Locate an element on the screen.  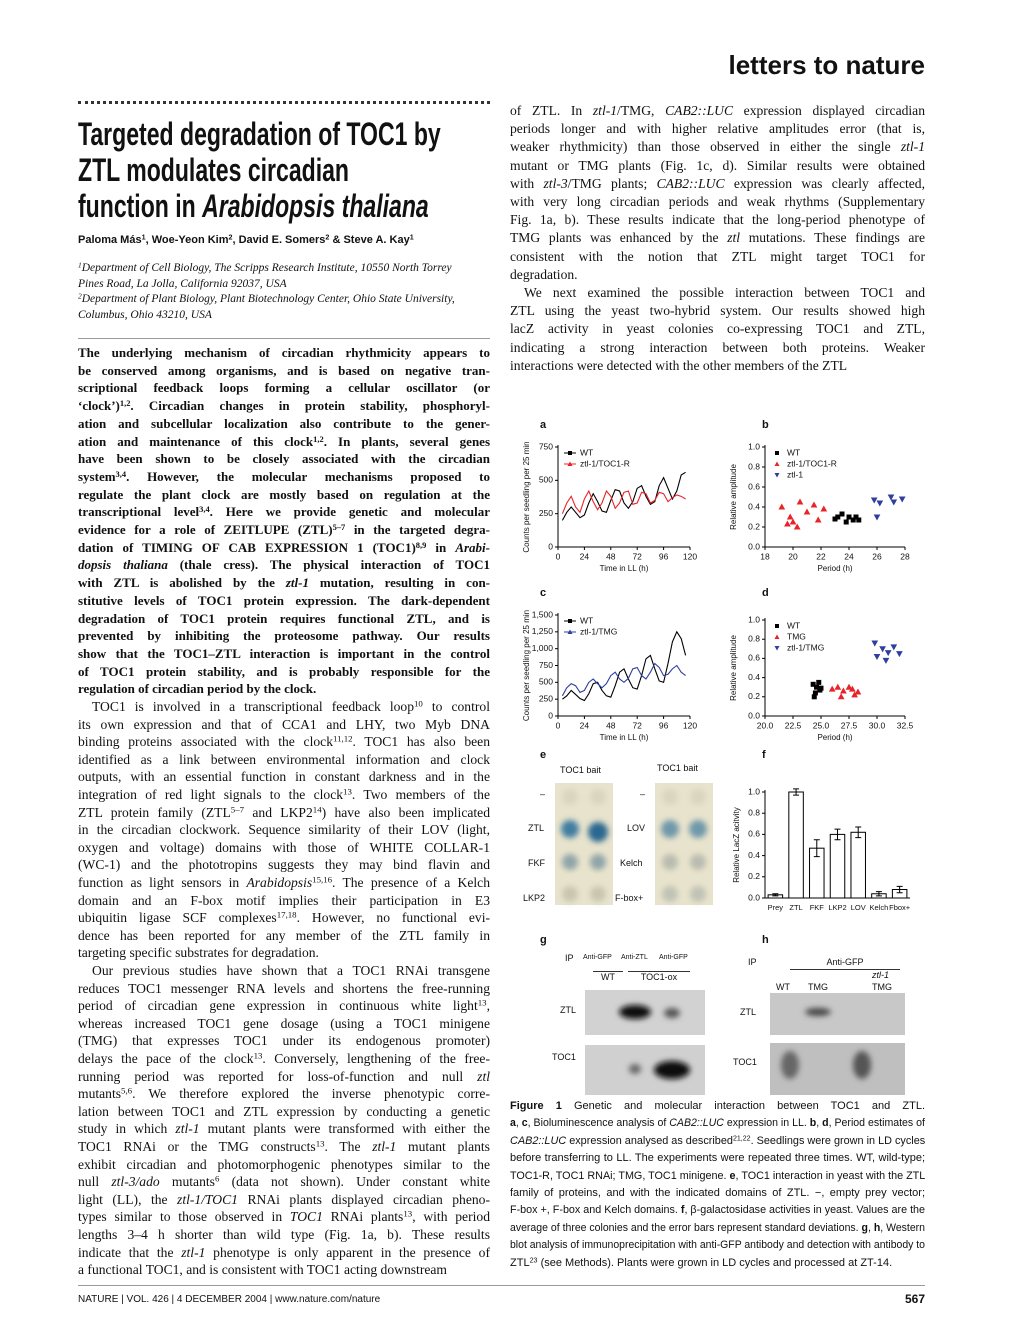
text-run: evidence for a role of ZEITLUPE (ZTL) is located at coordinates (205, 529).